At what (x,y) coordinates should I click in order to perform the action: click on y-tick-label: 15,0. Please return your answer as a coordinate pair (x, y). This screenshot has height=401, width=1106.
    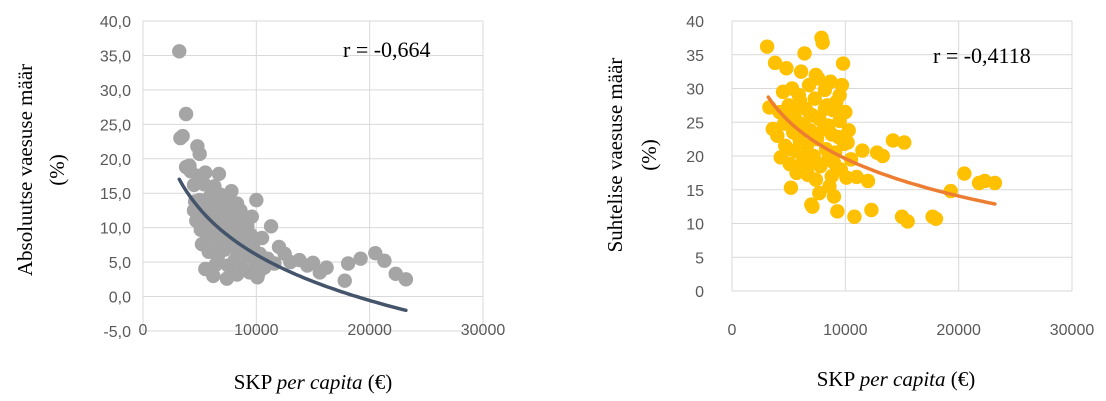
    Looking at the image, I should click on (115, 194).